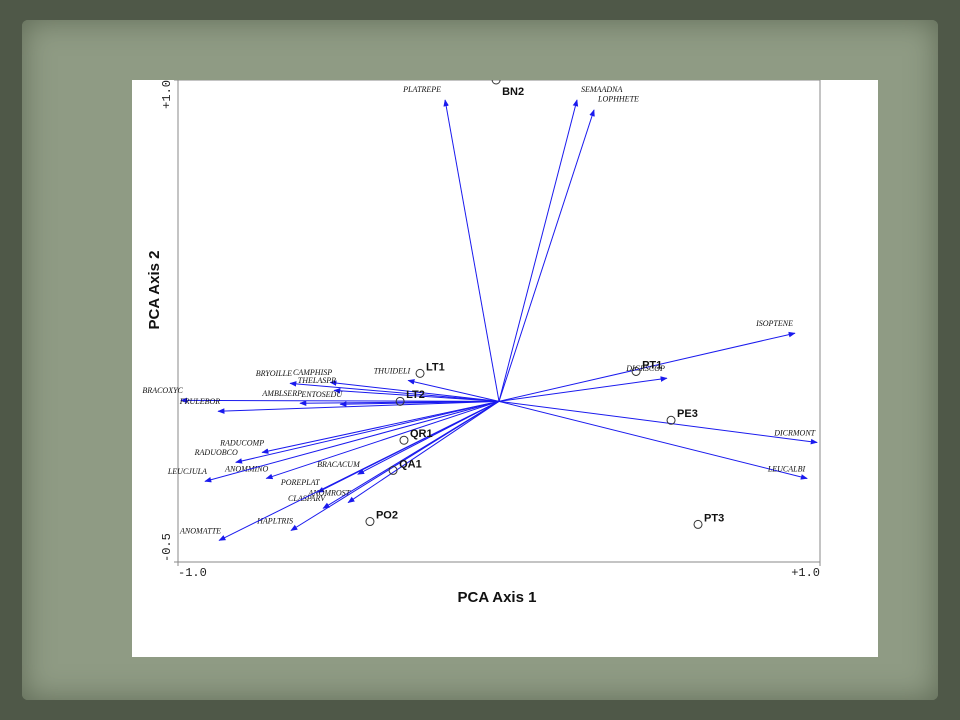 This screenshot has width=960, height=720. Describe the element at coordinates (321, 394) in the screenshot. I see `species-label: ENTOSEDU` at that location.